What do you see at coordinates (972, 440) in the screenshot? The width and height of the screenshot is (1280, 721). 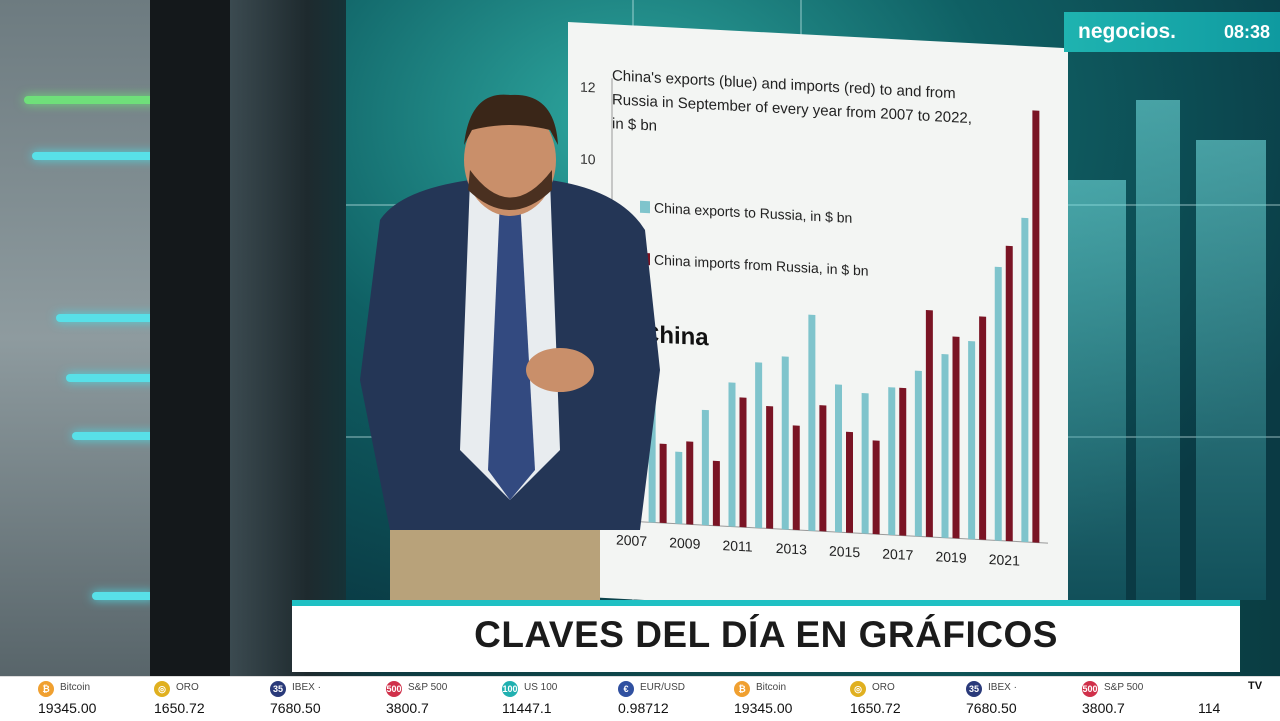 I see `bar-exports-2020` at bounding box center [972, 440].